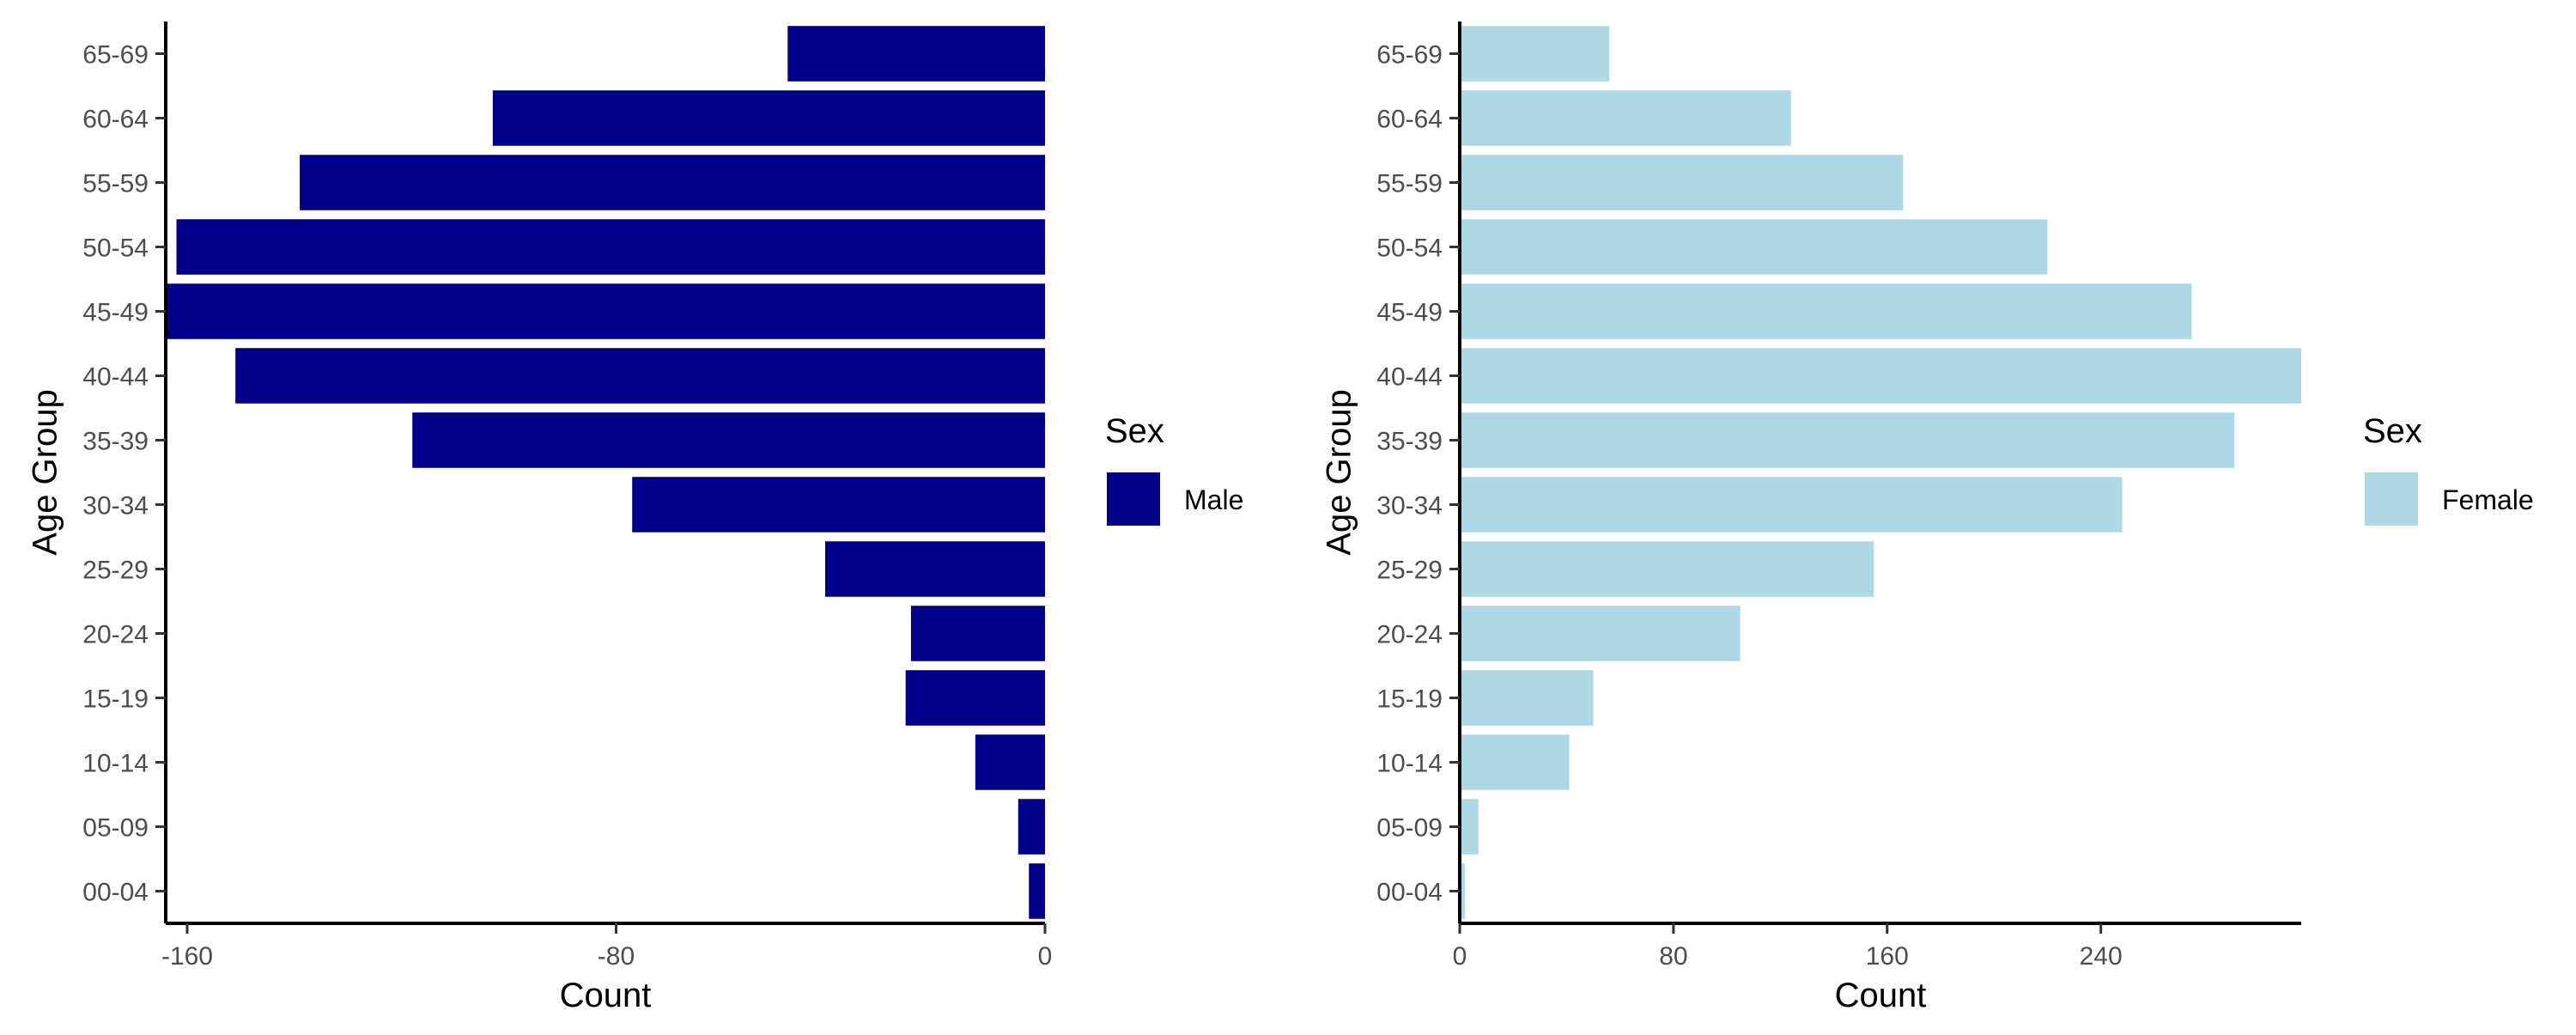 This screenshot has width=2576, height=1035. What do you see at coordinates (1887, 956) in the screenshot?
I see `x-tick-label: 160` at bounding box center [1887, 956].